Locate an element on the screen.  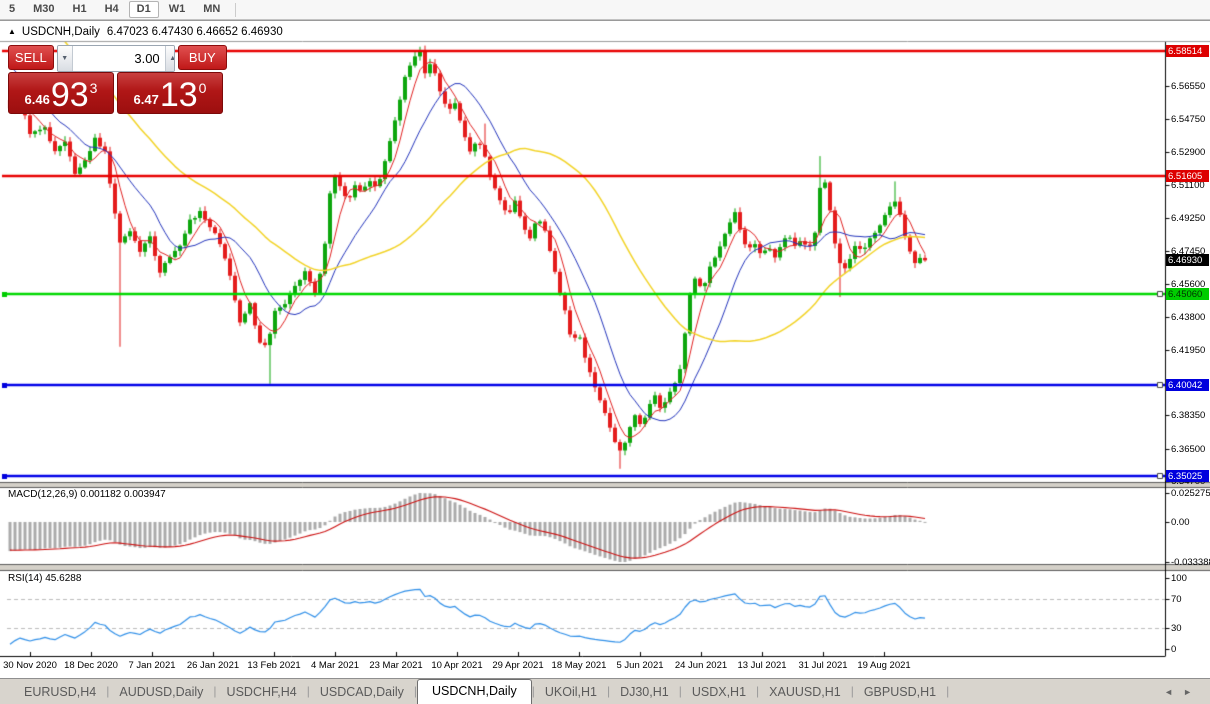
sell-button: SELL is located at coordinates (31, 57).